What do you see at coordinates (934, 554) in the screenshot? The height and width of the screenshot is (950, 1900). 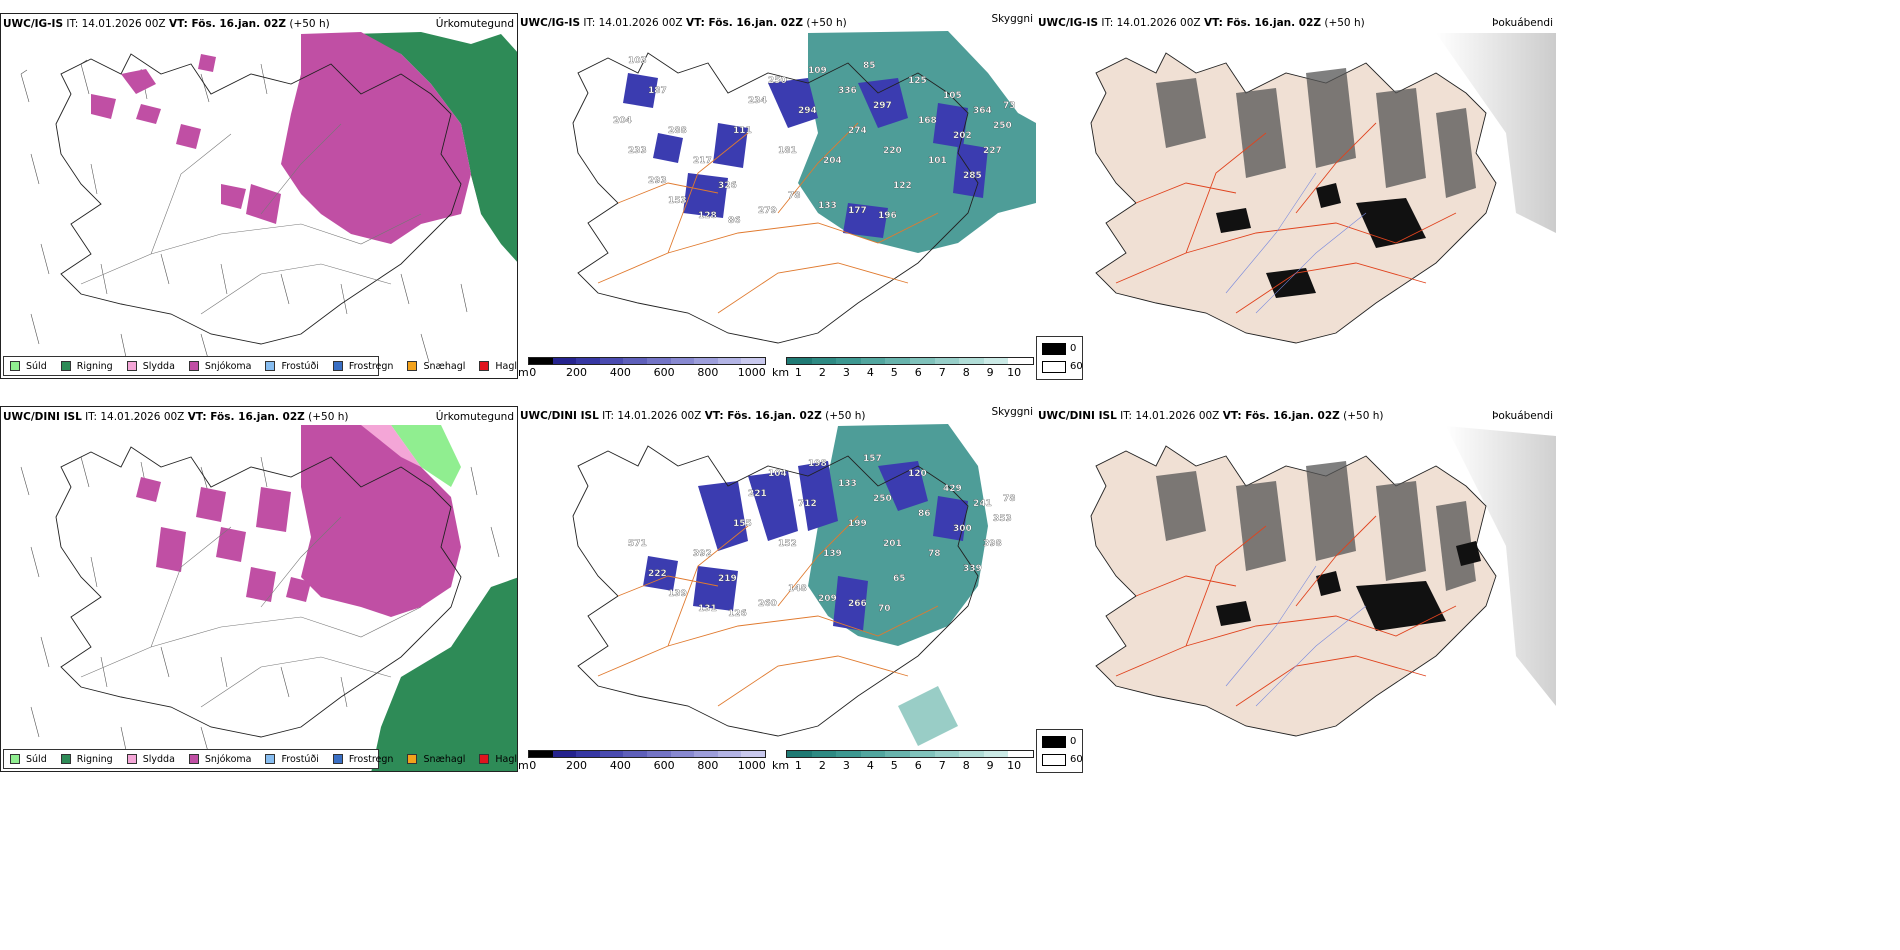 I see `cloud-base-value: 78` at bounding box center [934, 554].